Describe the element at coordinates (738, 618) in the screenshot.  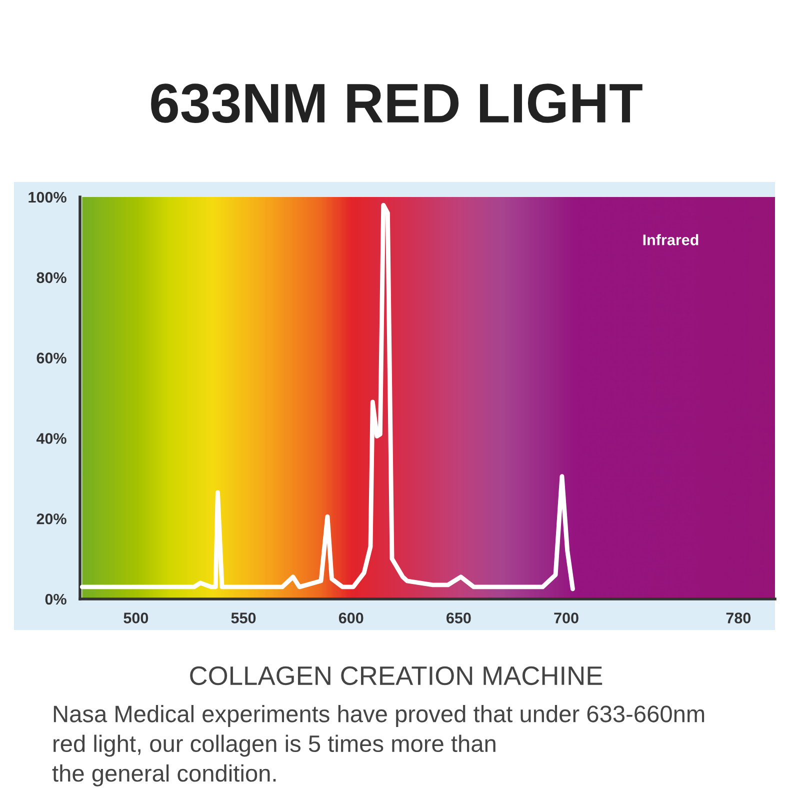
I see `x-tick-label: 780` at that location.